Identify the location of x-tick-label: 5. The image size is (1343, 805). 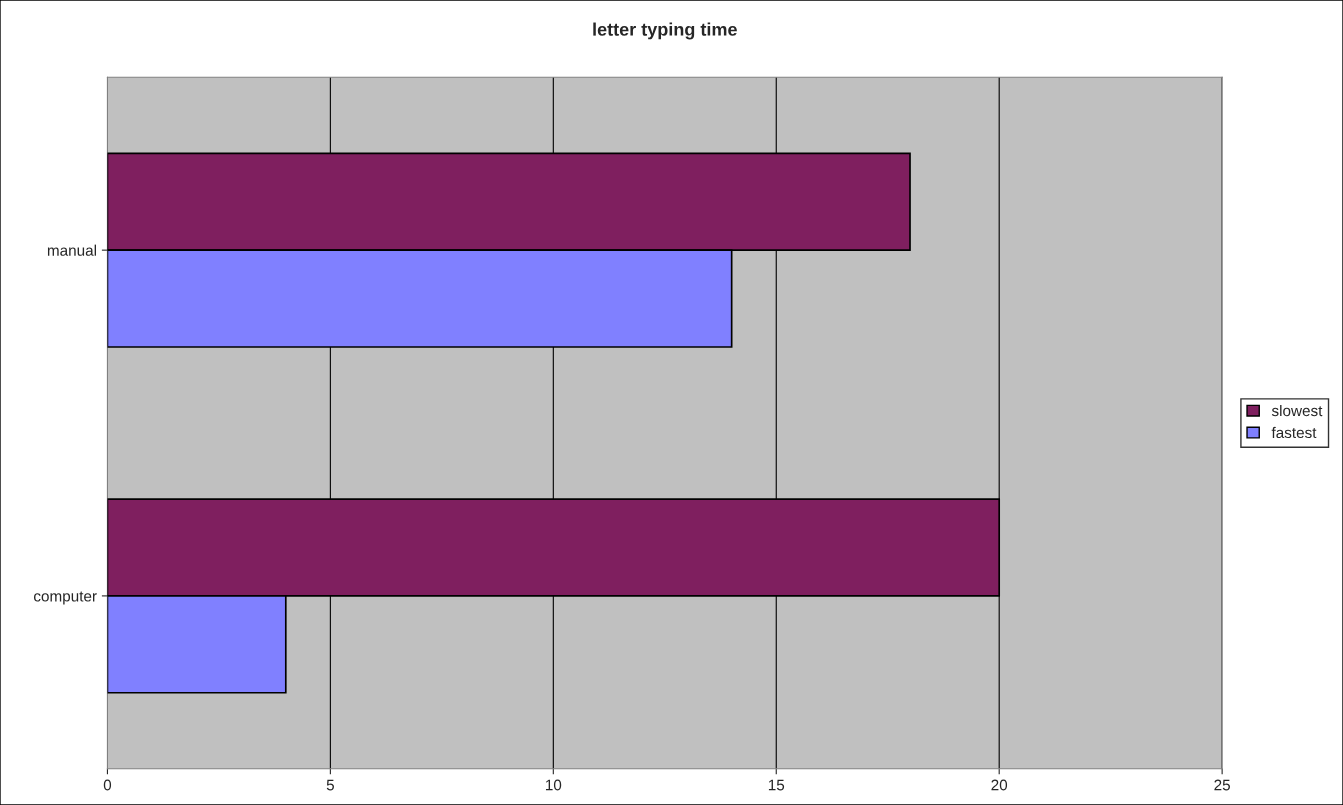
(330, 785).